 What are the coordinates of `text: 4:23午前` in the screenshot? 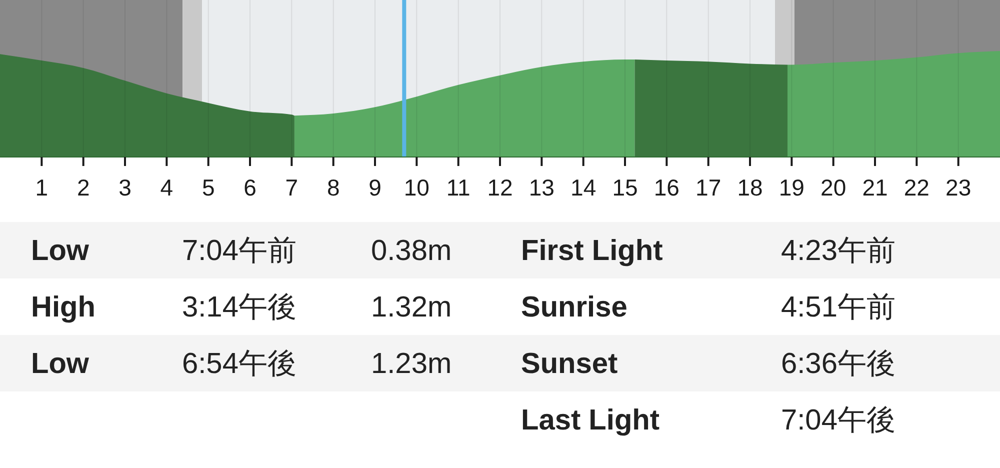 It's located at (838, 251).